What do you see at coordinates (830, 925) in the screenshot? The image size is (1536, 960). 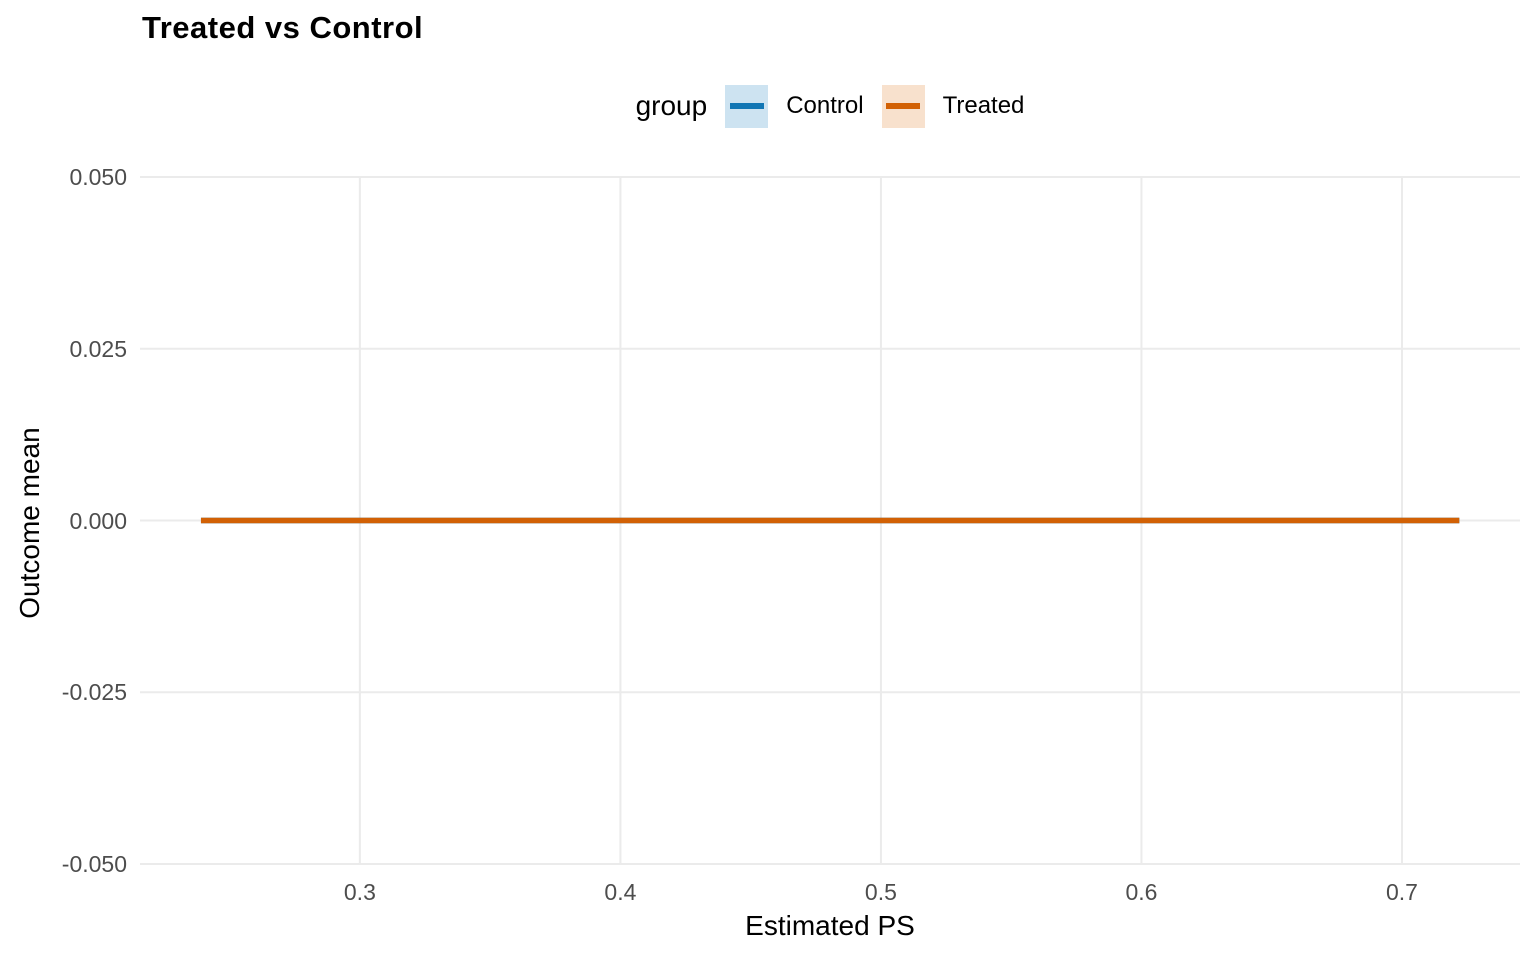 I see `x-axis-title: Estimated PS` at bounding box center [830, 925].